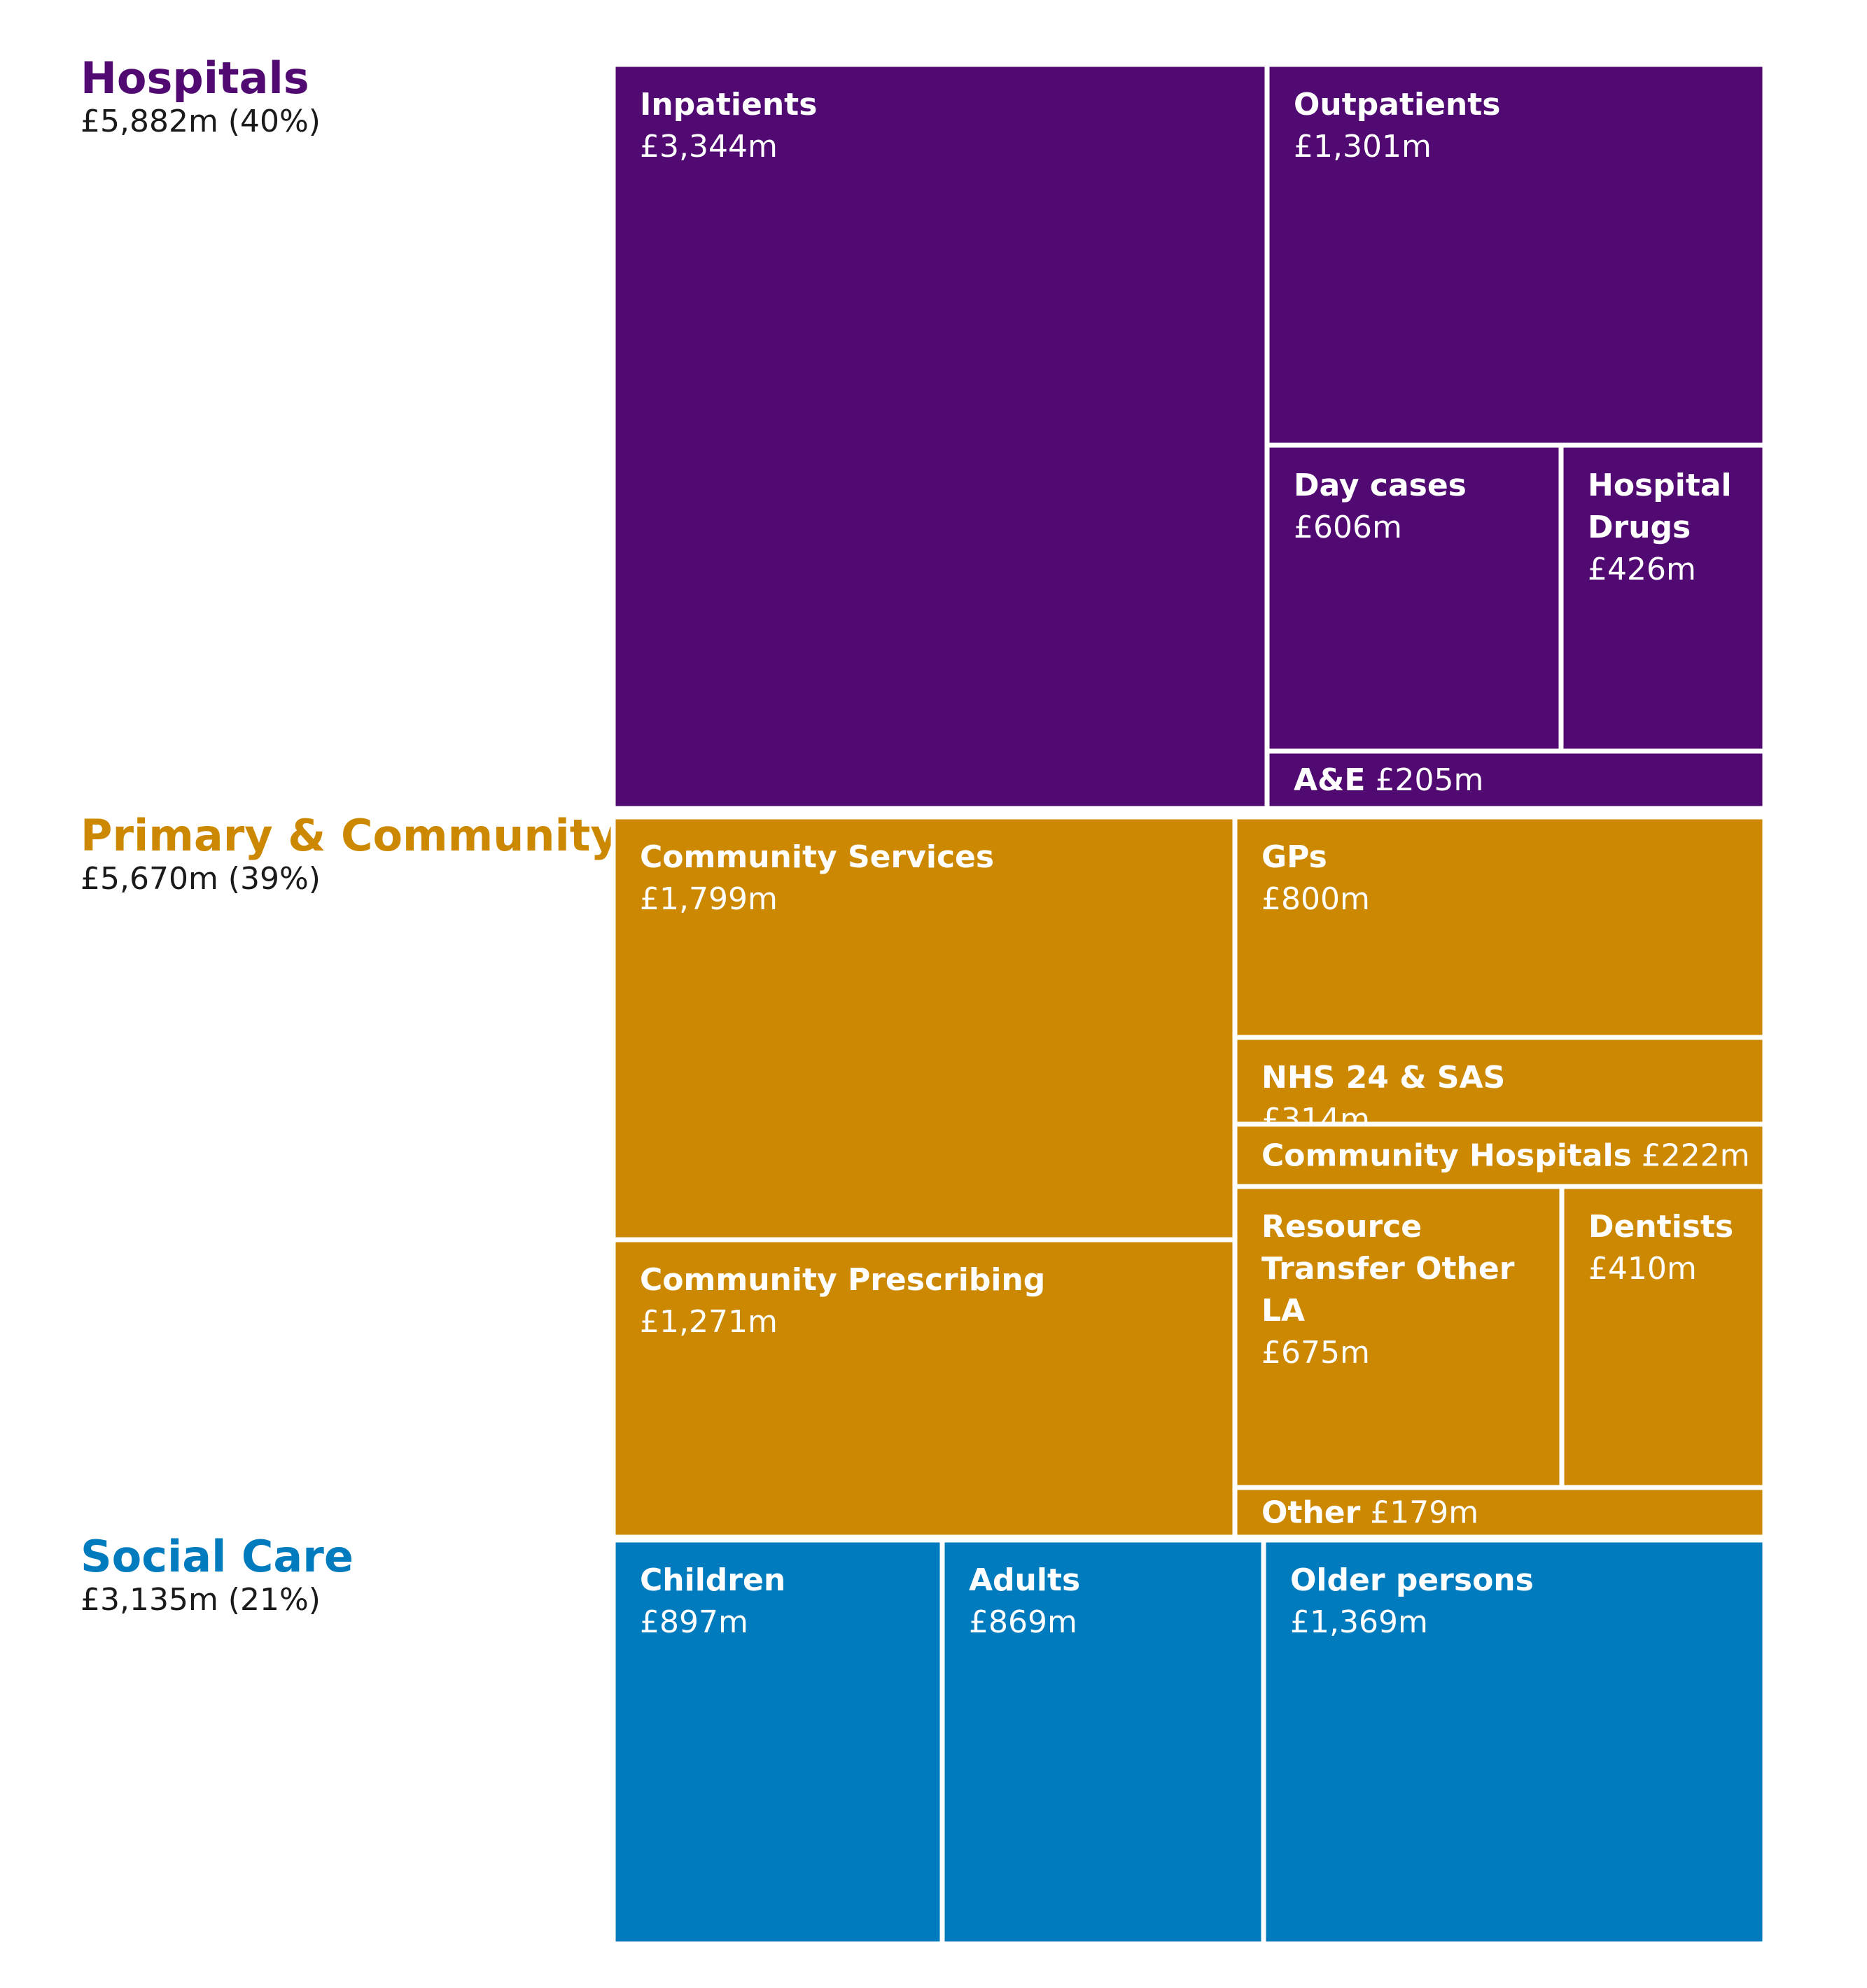  What do you see at coordinates (217, 1556) in the screenshot?
I see `group-name: Social Care` at bounding box center [217, 1556].